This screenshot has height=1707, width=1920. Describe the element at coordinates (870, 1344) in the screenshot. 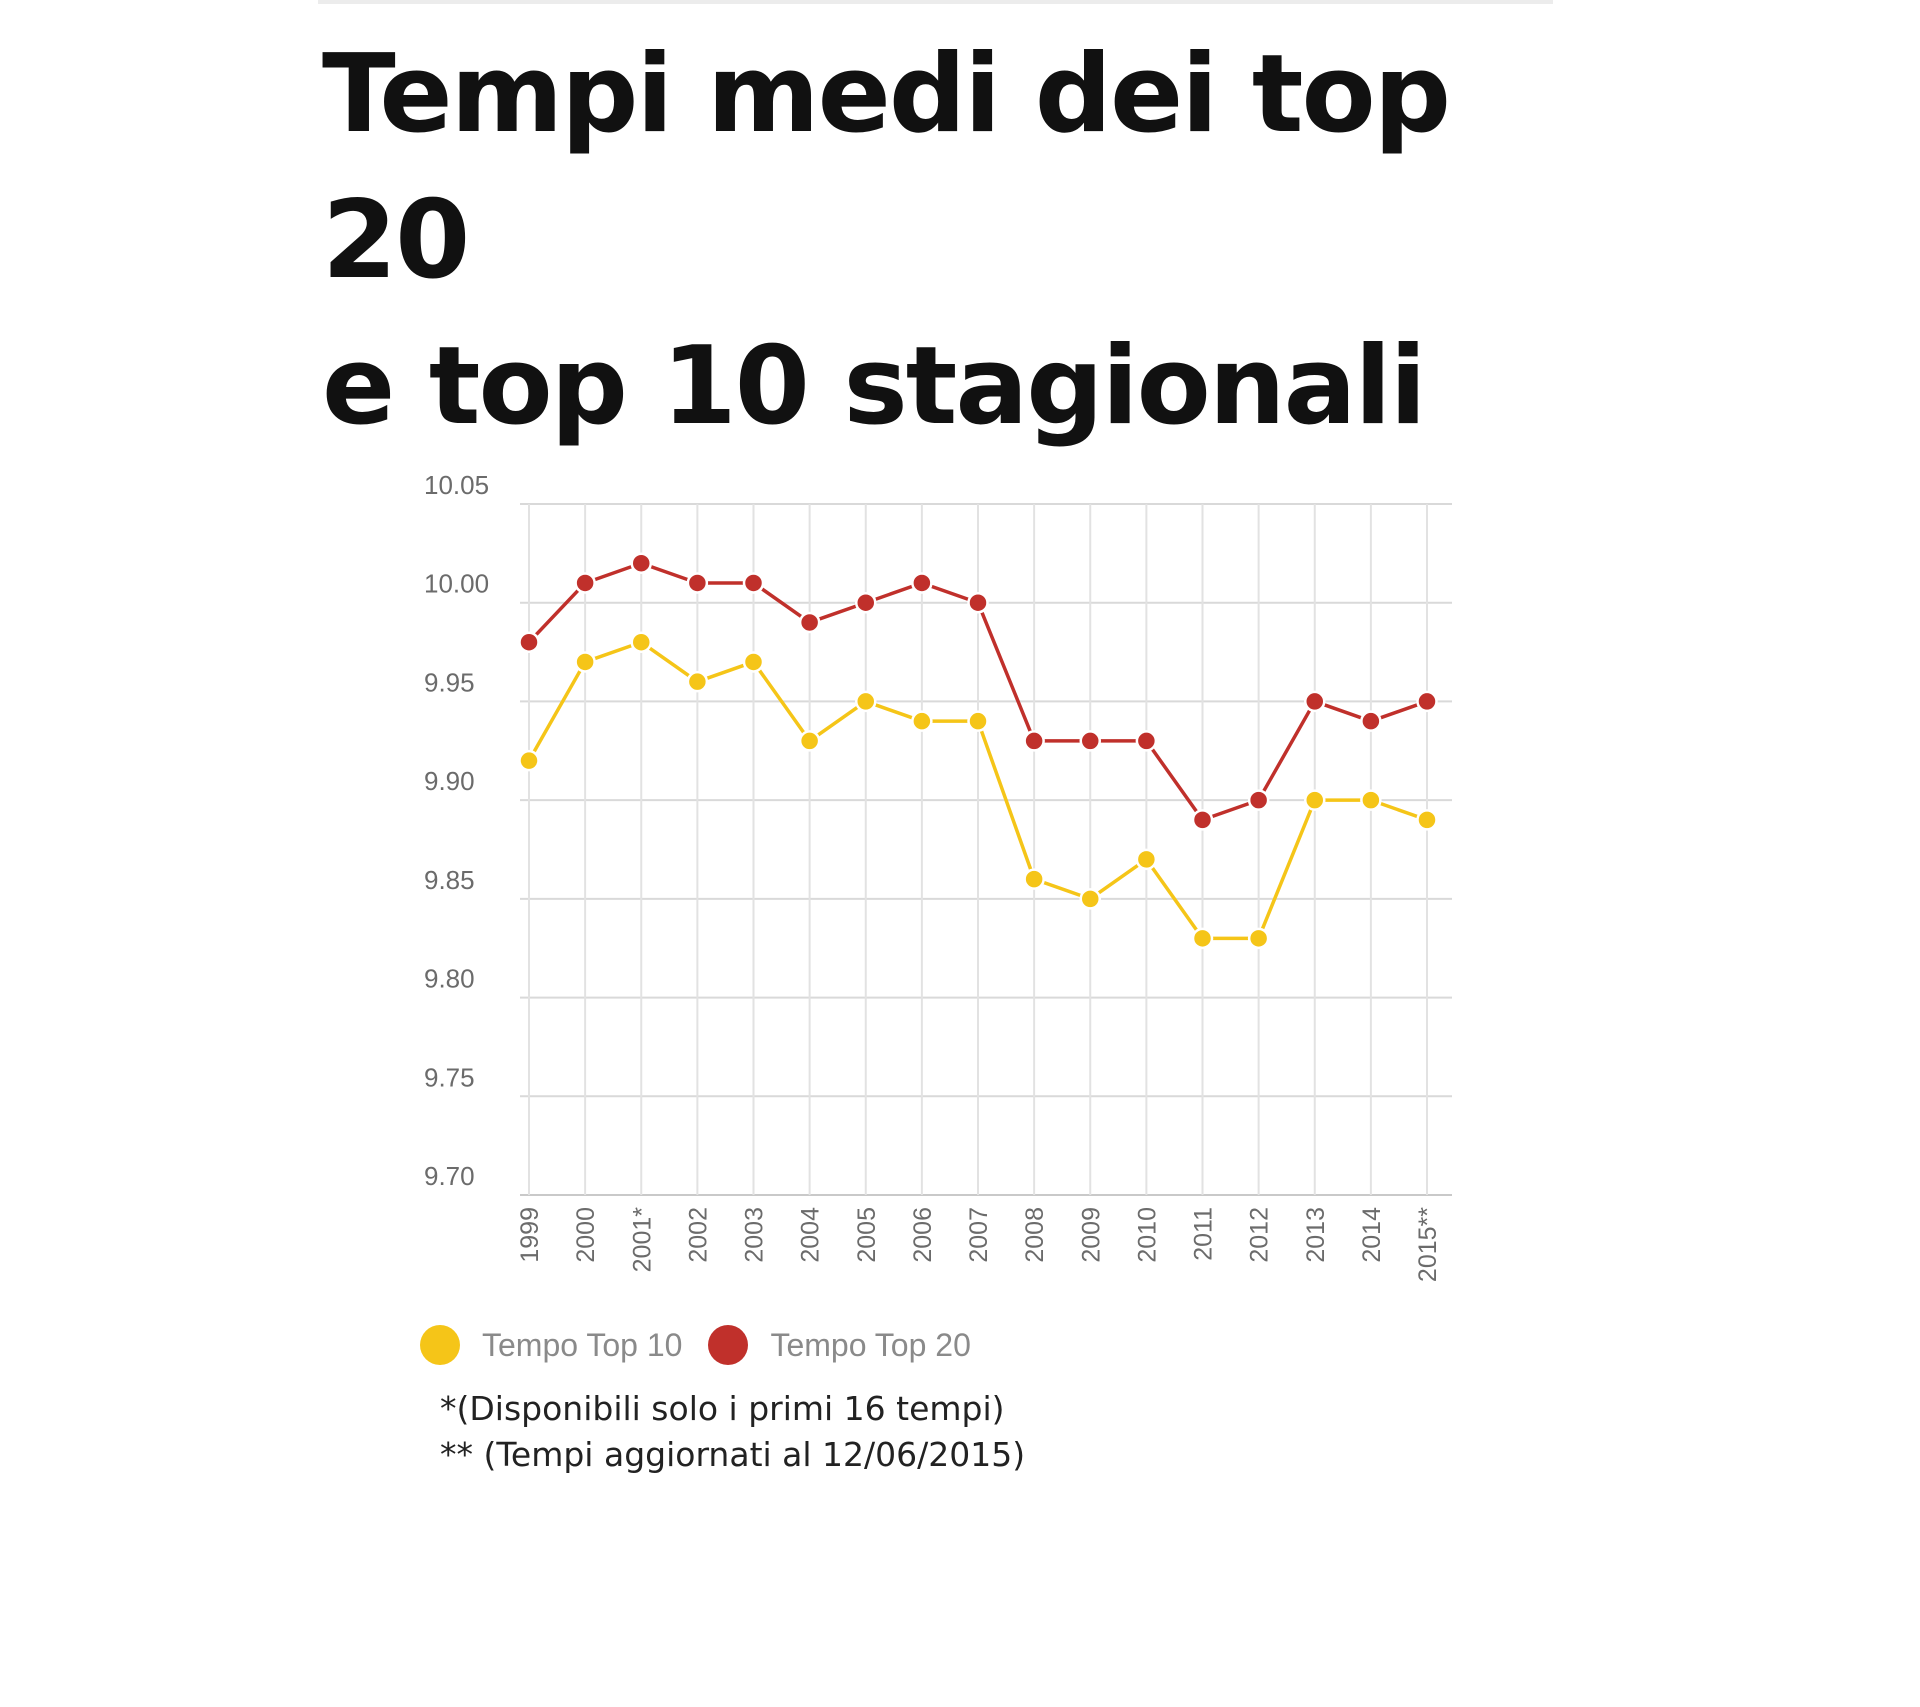

I see `legend-label-top20: Tempo Top 20` at that location.